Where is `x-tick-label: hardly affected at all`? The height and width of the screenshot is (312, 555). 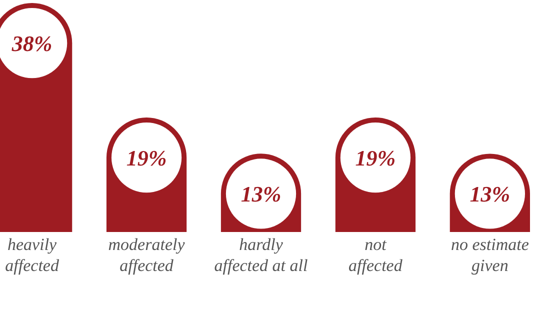 x-tick-label: hardly affected at all is located at coordinates (261, 255).